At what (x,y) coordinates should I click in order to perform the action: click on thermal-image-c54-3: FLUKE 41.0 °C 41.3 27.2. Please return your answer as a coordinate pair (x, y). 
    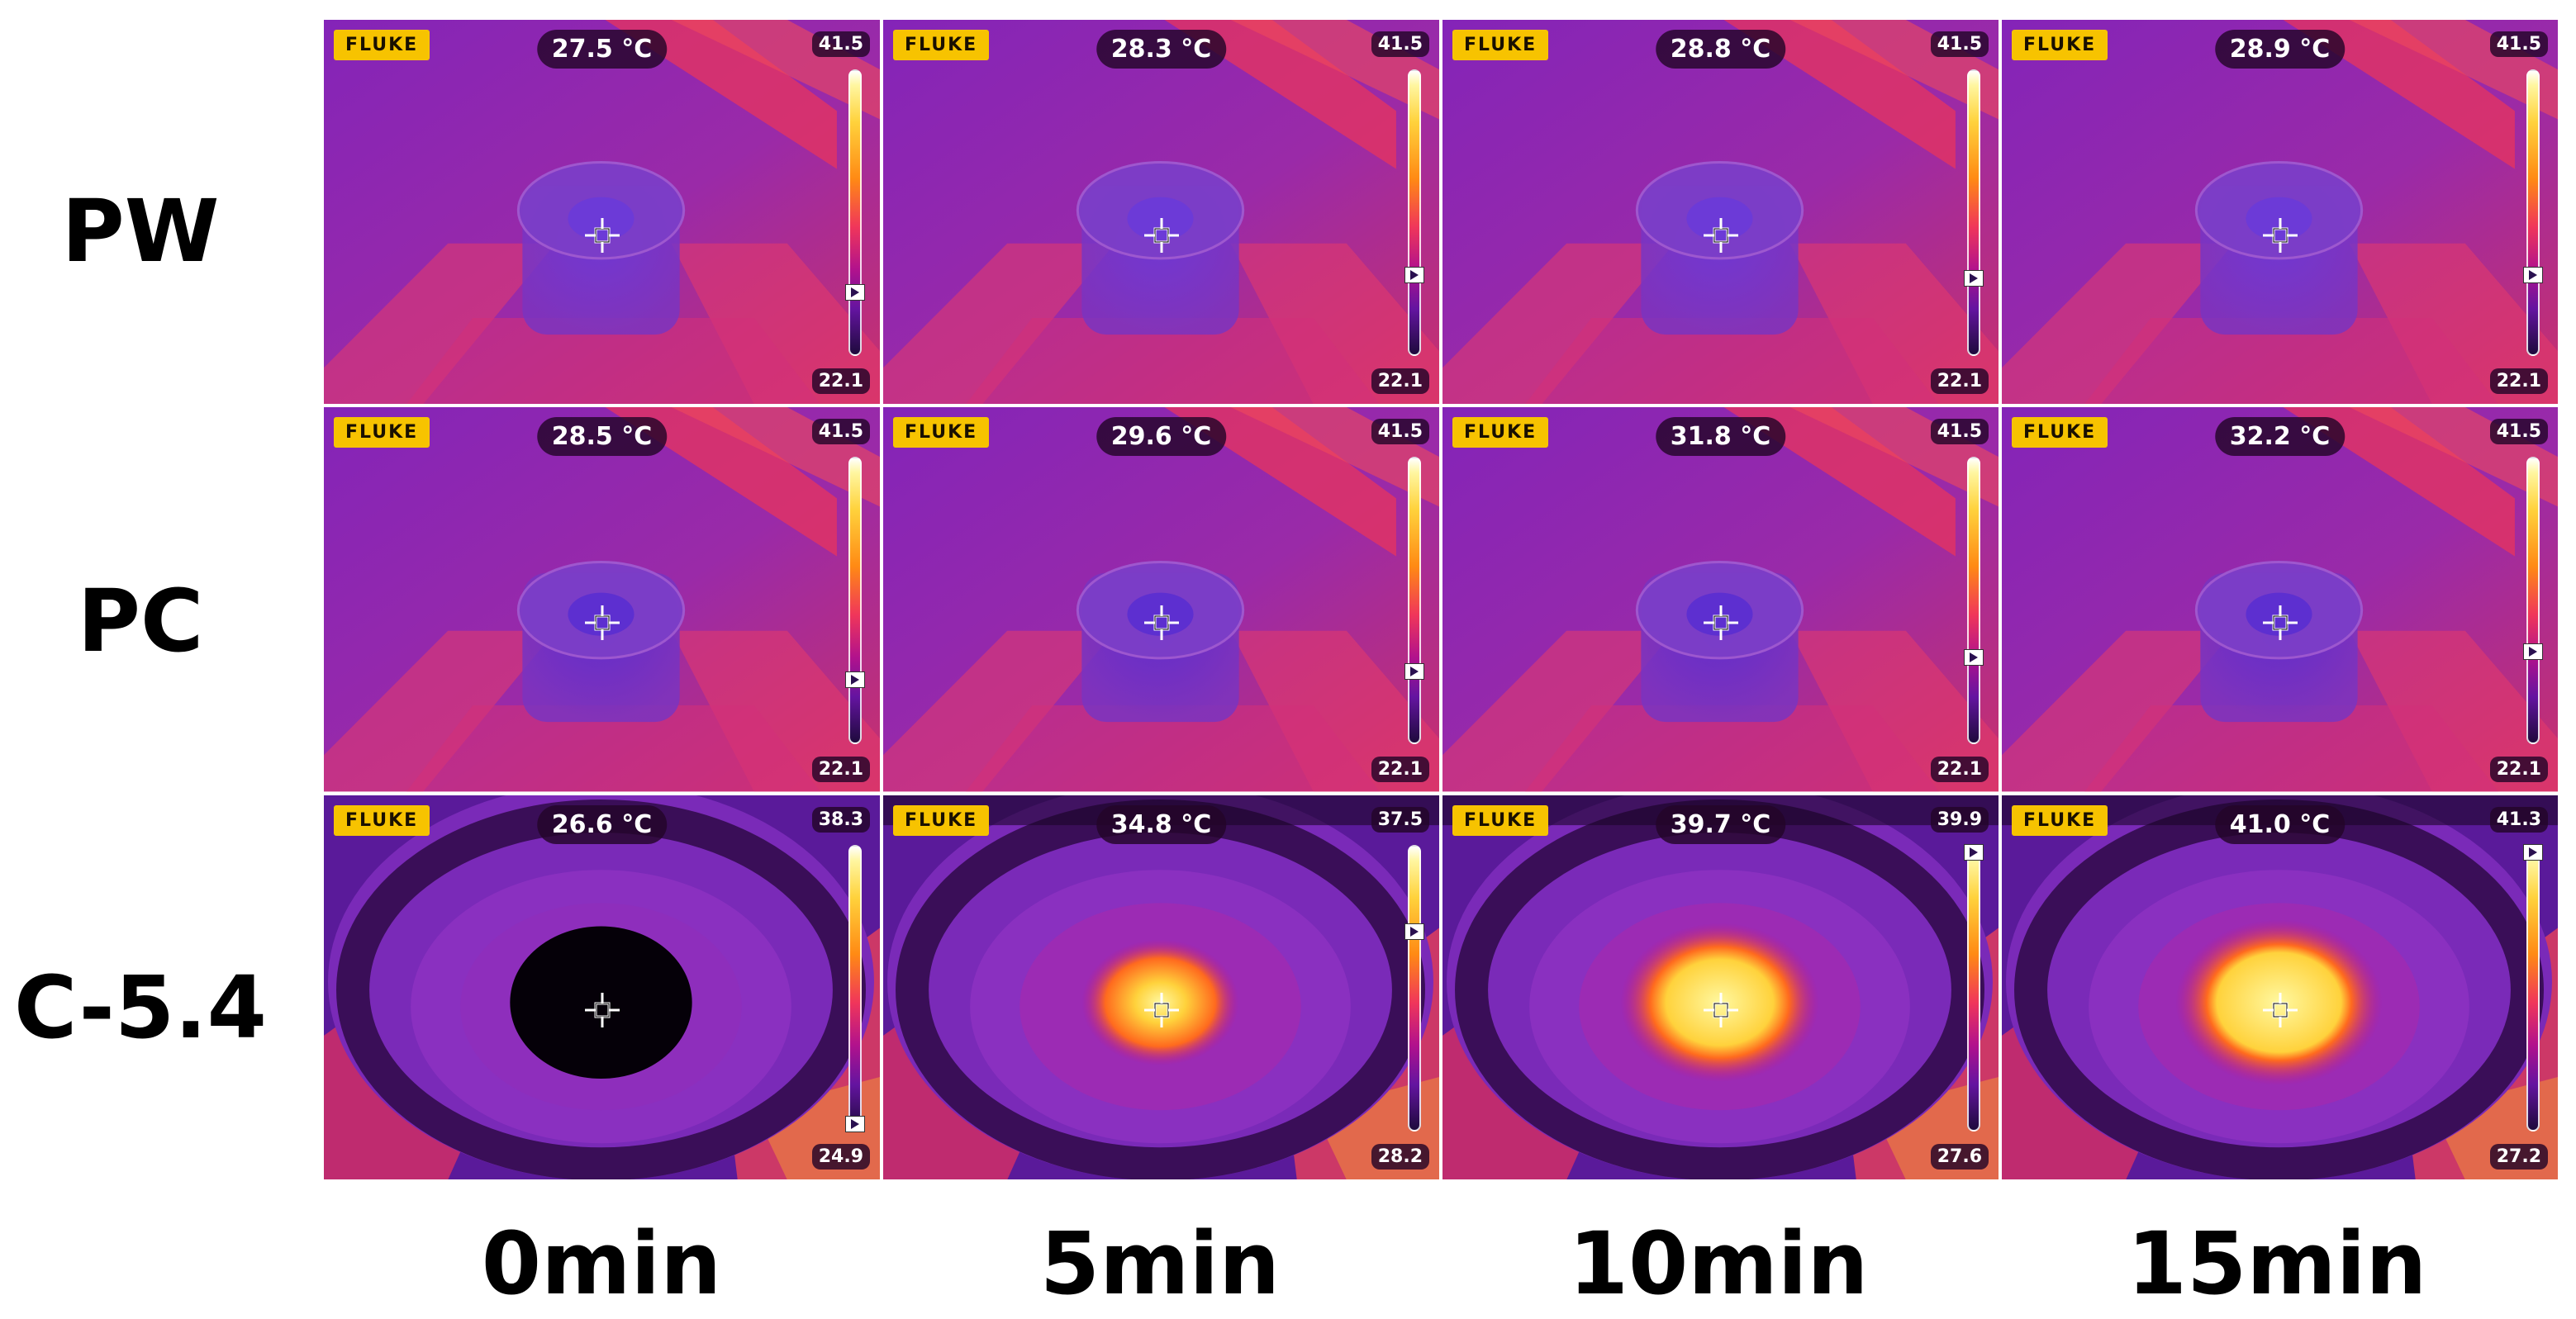
    Looking at the image, I should click on (2280, 987).